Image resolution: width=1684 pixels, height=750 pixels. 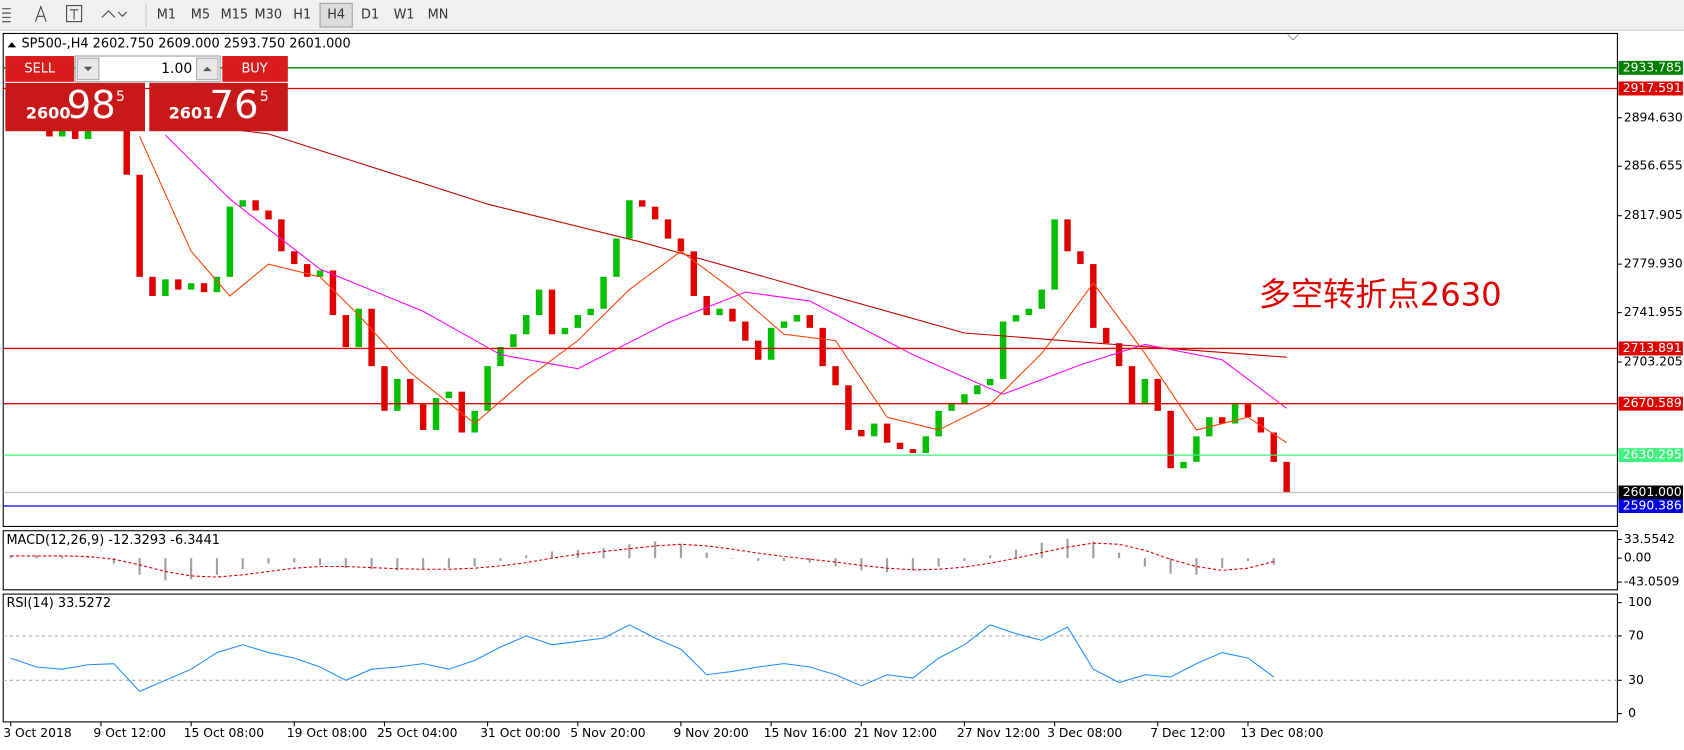 I want to click on macd-frame, so click(x=810, y=560).